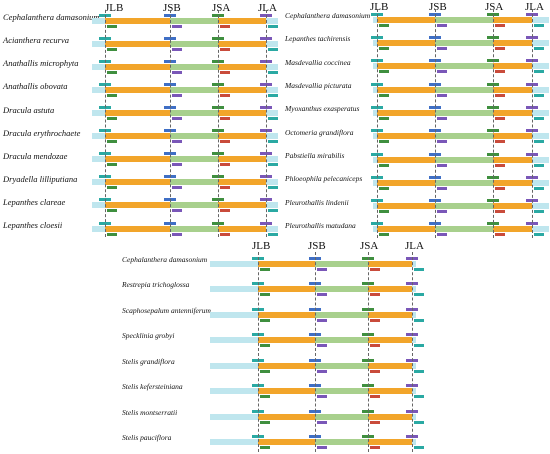 This screenshot has height=454, width=550. I want to click on species-name: Scaphosepalum antenniferum, so click(166, 310).